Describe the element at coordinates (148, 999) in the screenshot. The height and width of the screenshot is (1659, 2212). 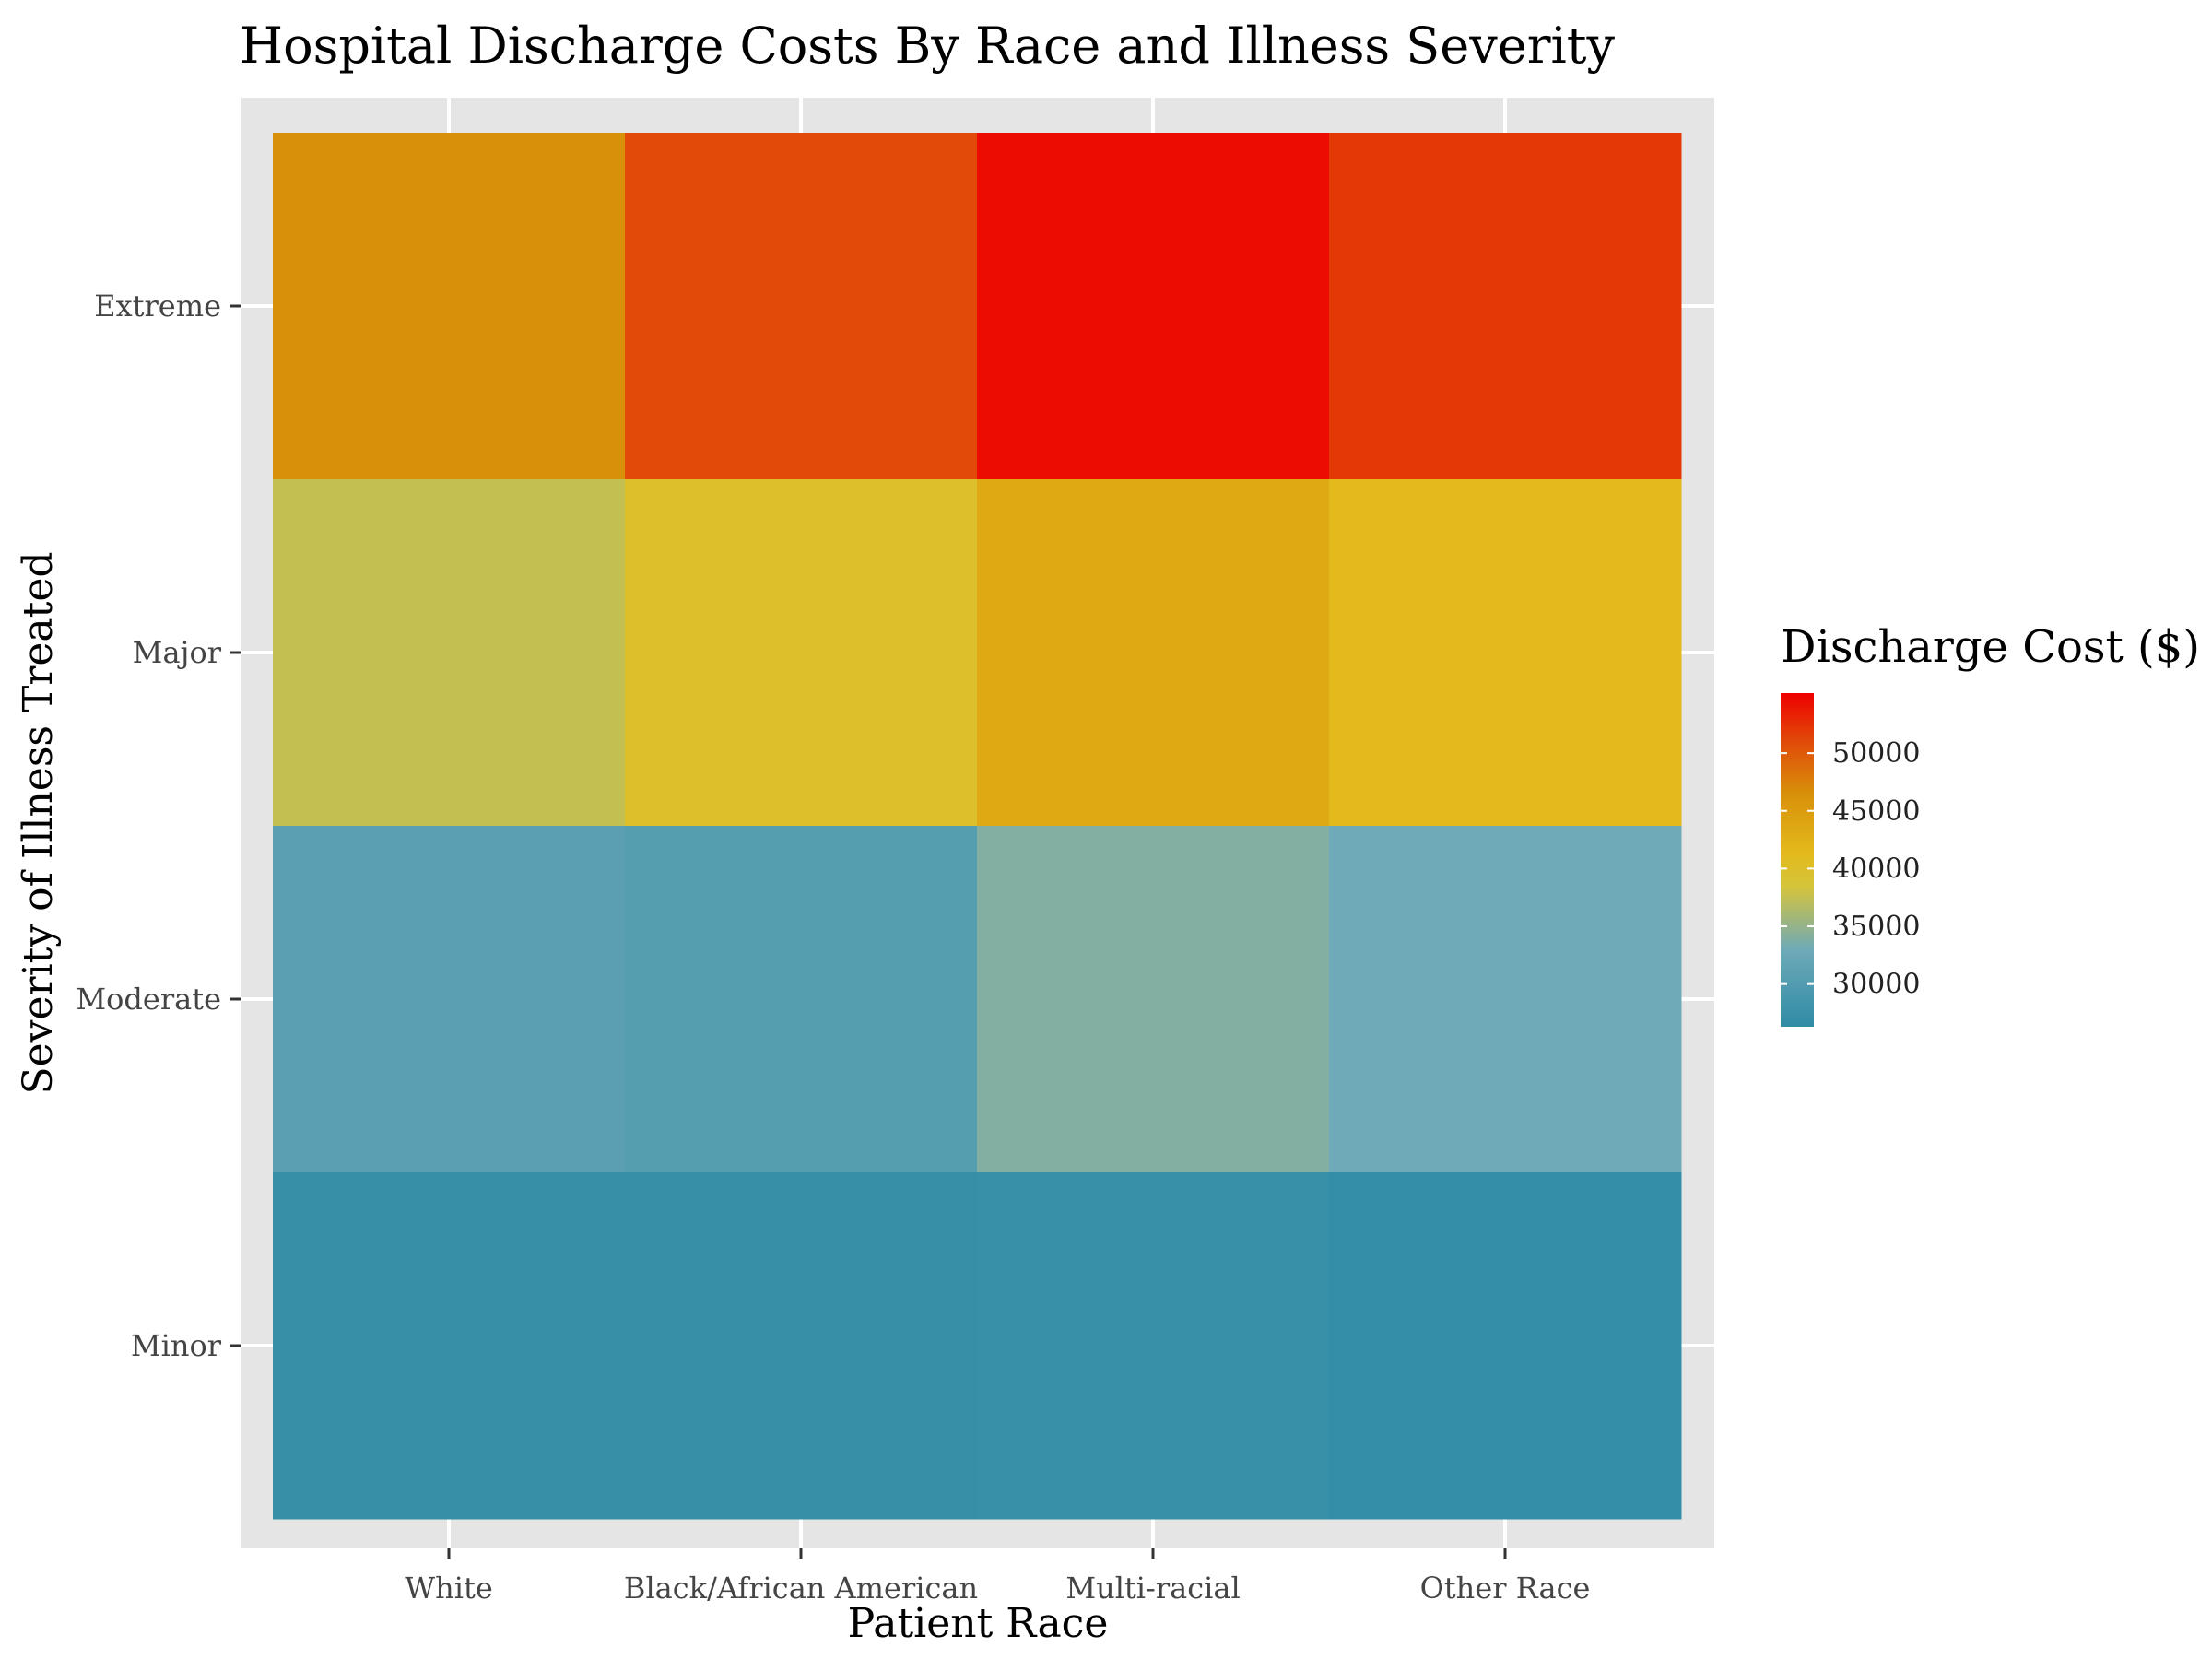
I see `y-tick-label: Moderate` at that location.